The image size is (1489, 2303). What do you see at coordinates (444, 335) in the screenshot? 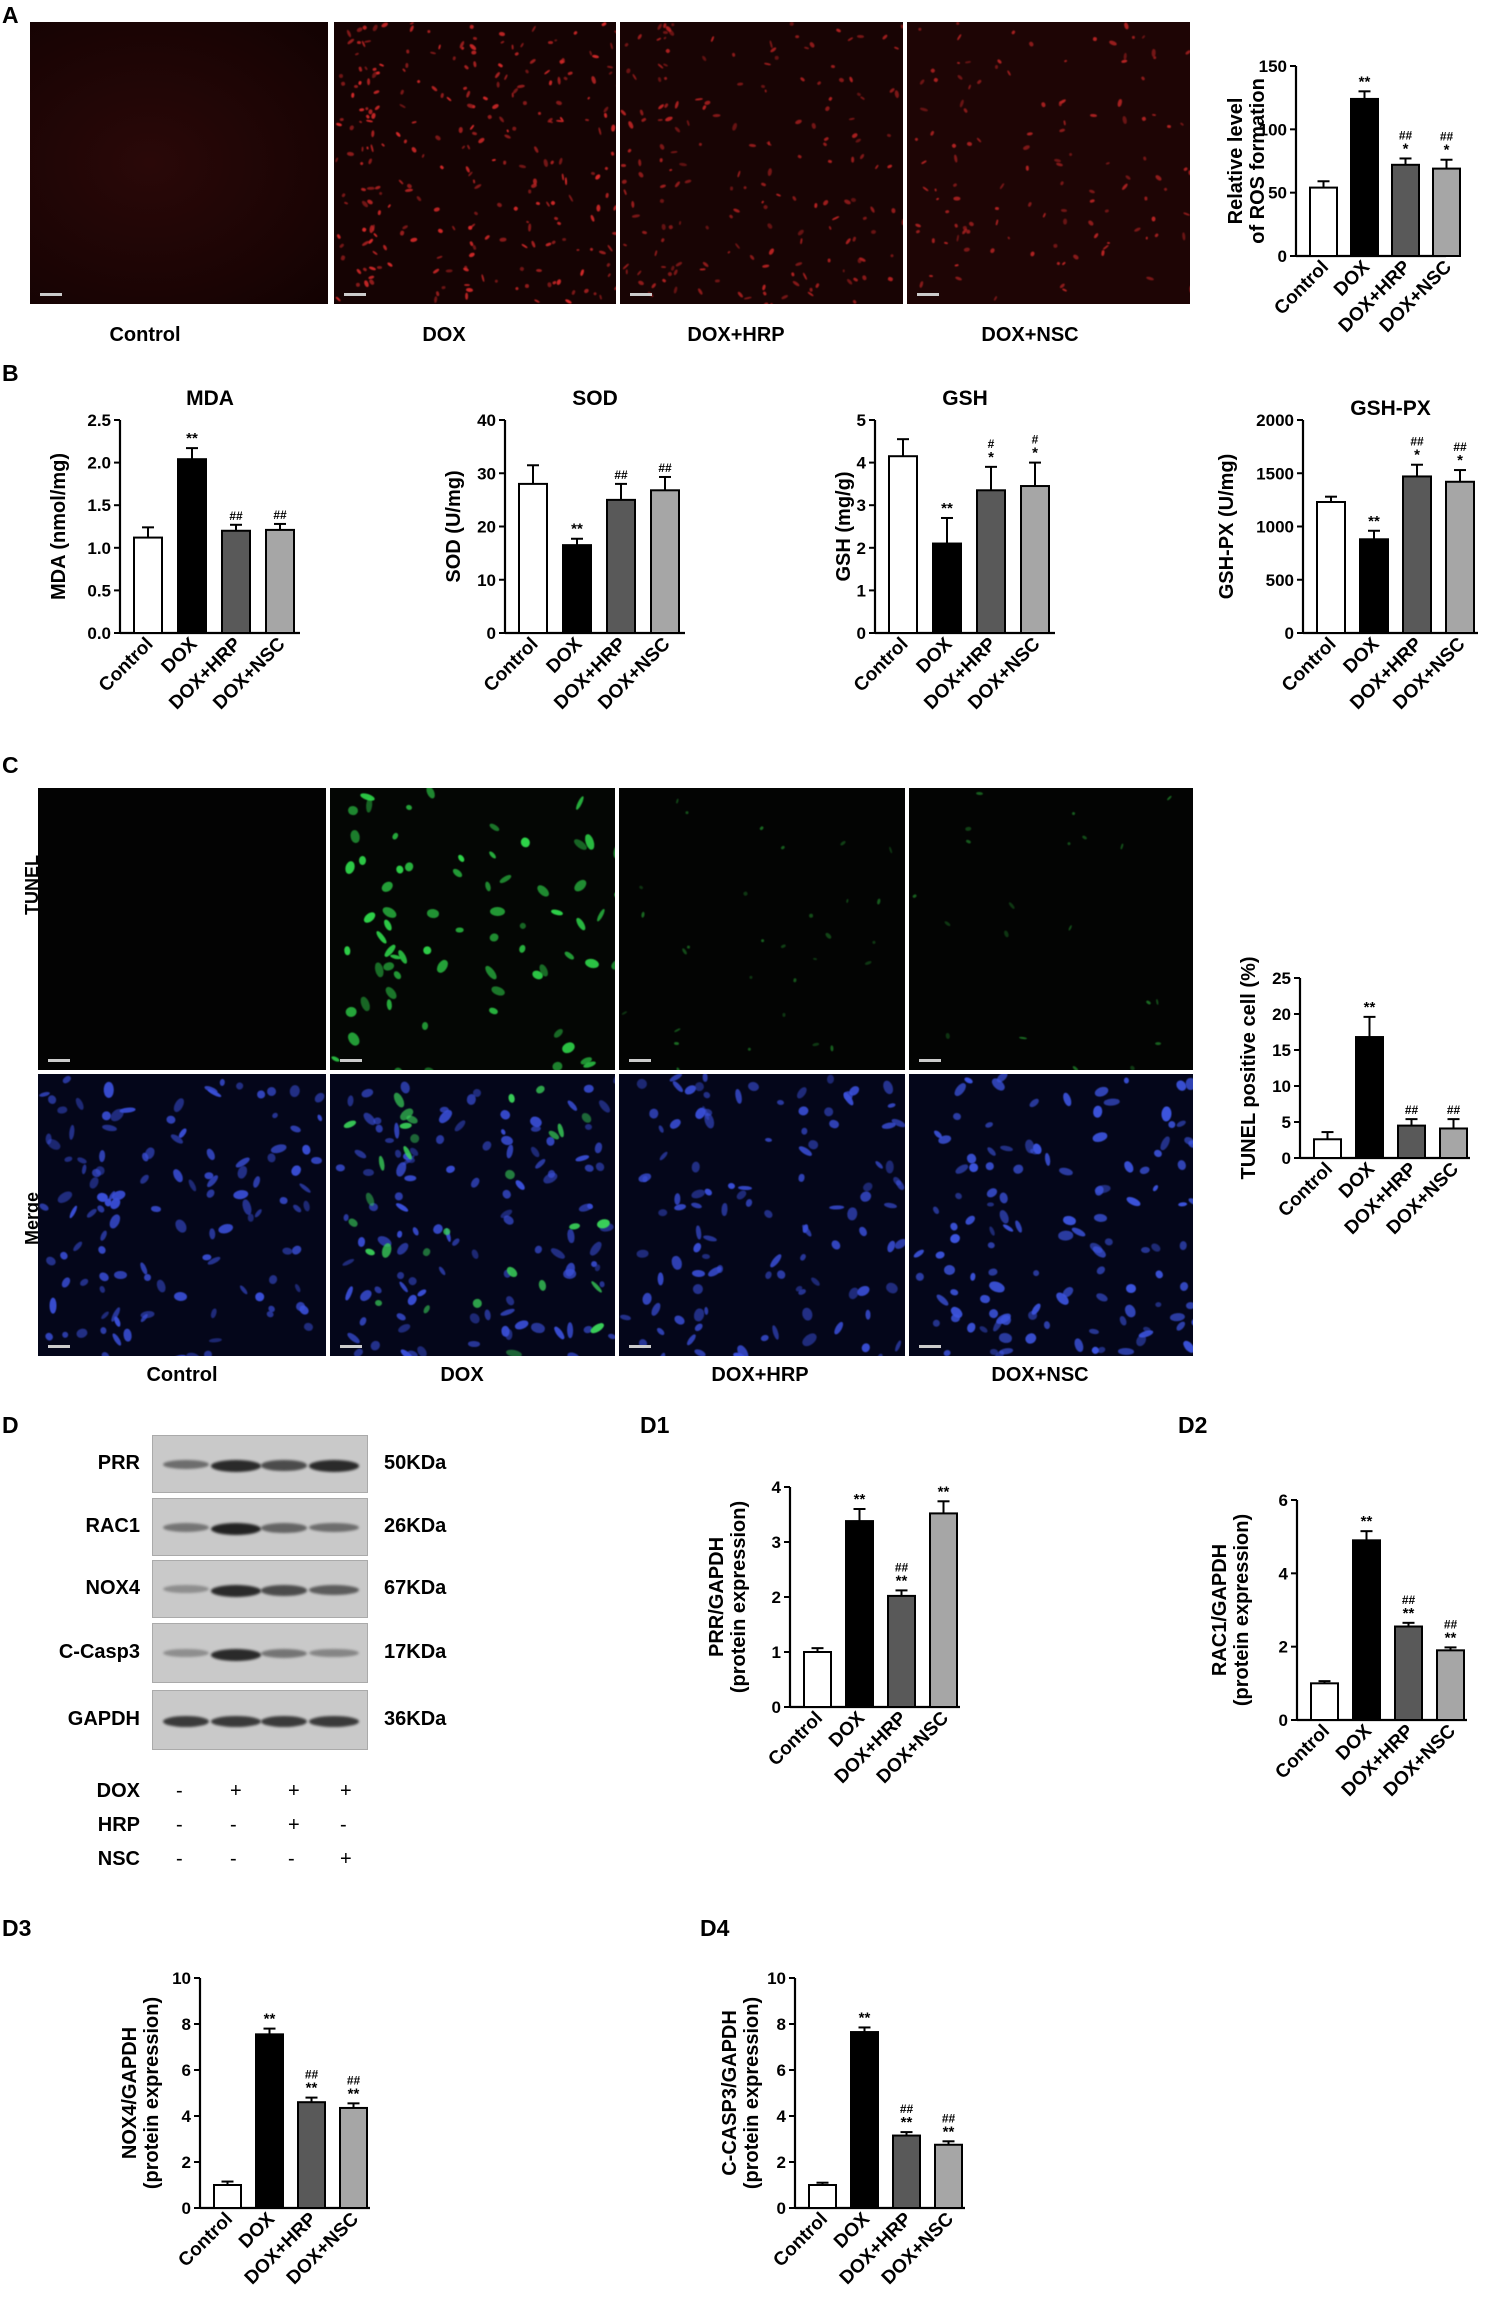
I see `caption-a-dox: DOX` at bounding box center [444, 335].